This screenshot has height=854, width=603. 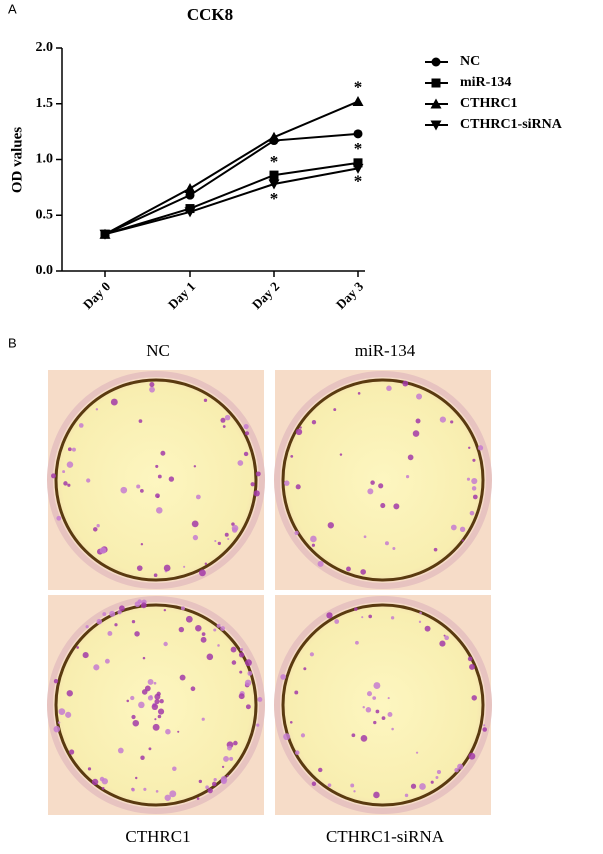 What do you see at coordinates (45, 270) in the screenshot?
I see `y-tick-label: 0.0` at bounding box center [45, 270].